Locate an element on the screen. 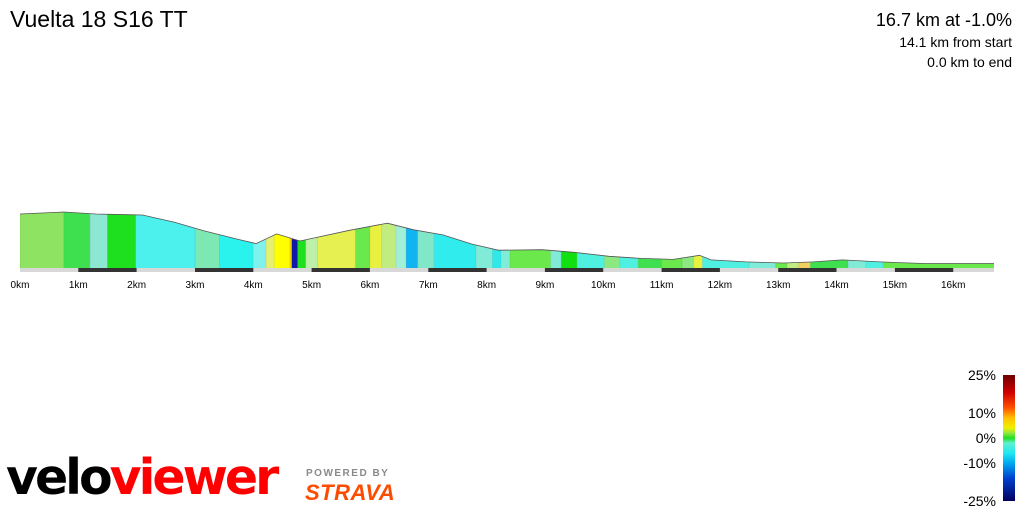 The height and width of the screenshot is (512, 1024). km-band is located at coordinates (507, 270).